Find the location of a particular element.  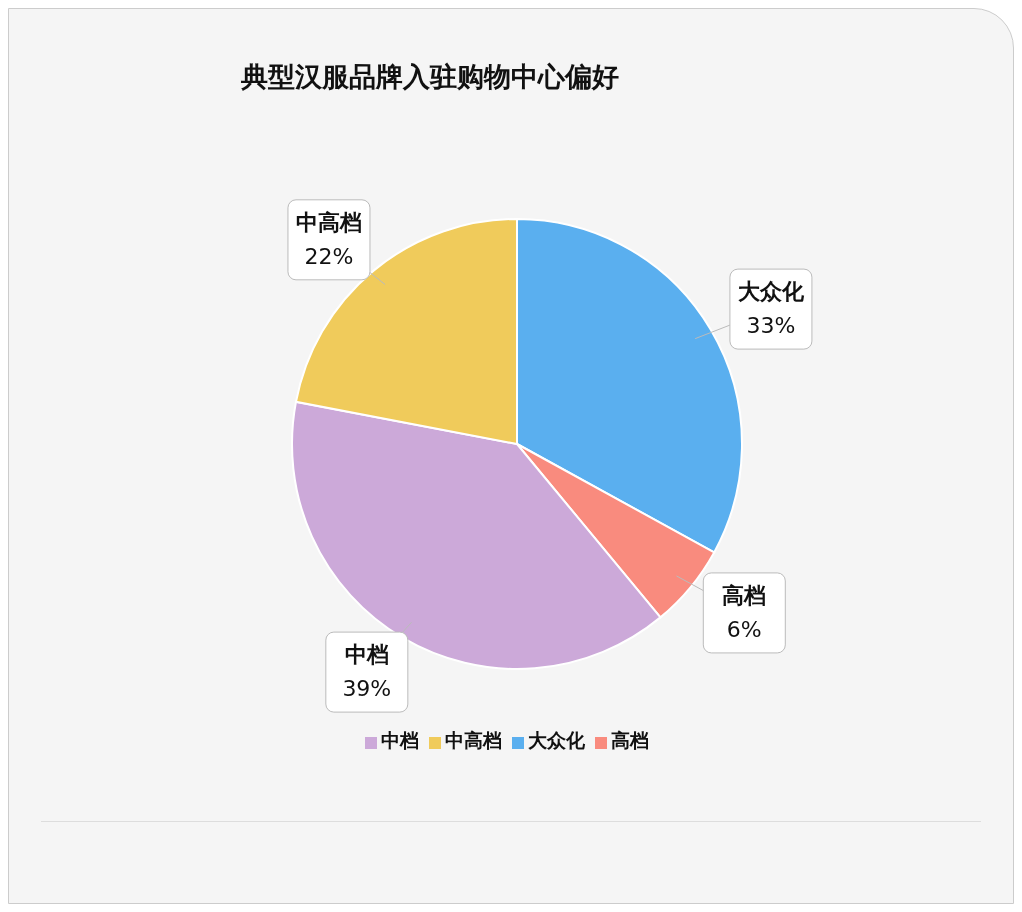

legend-label: 中高档 is located at coordinates (473, 740).